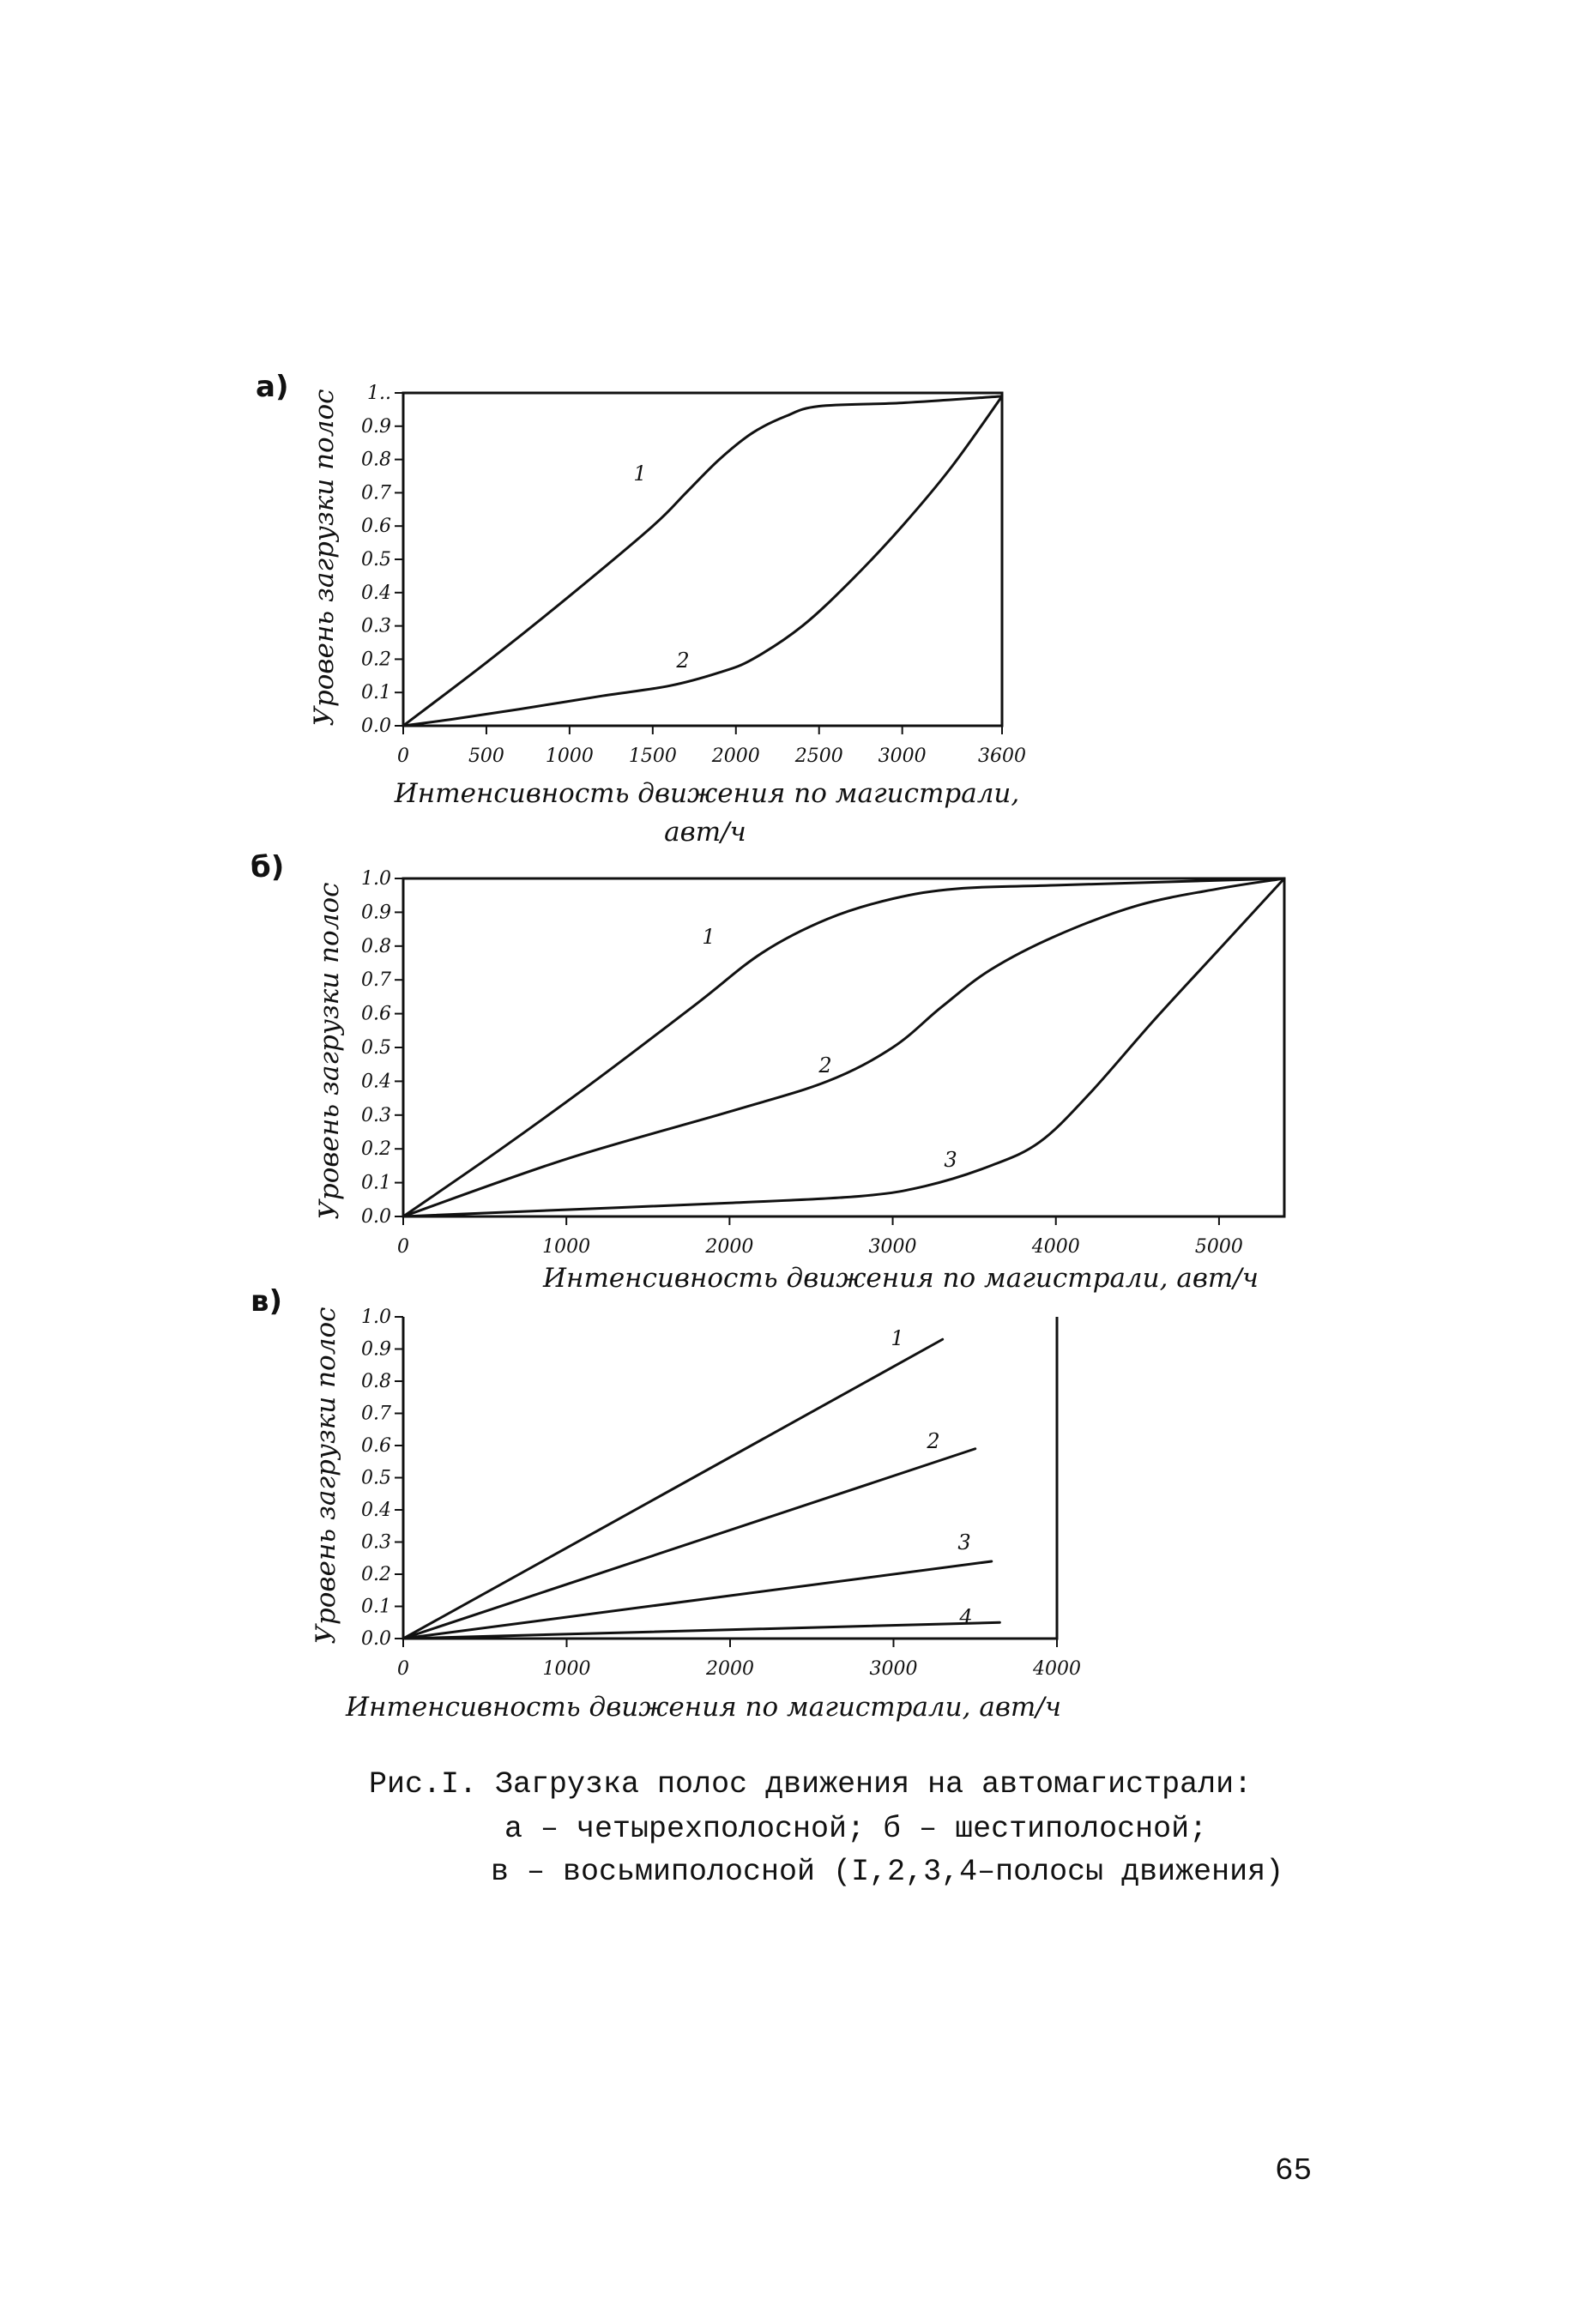 Image resolution: width=1594 pixels, height=2324 pixels. What do you see at coordinates (376, 1082) in the screenshot?
I see `chart-2-y-tick-label: 0.4` at bounding box center [376, 1082].